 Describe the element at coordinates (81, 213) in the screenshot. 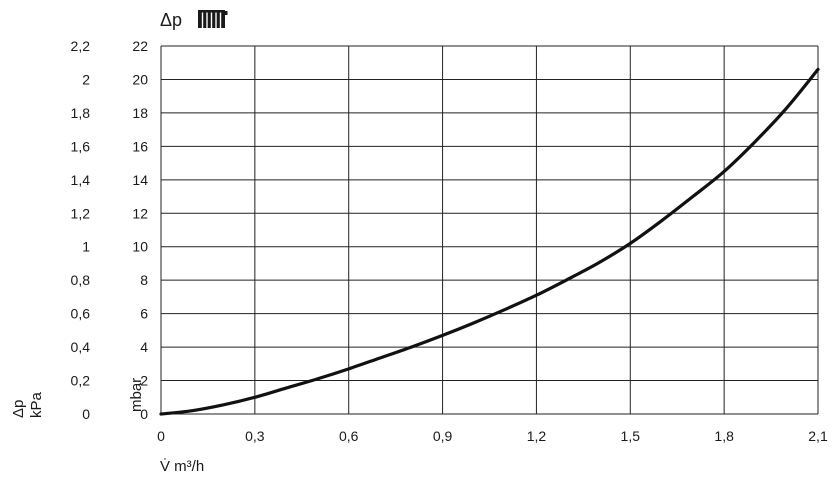

I see `y-tick-label-kpa: 1,2` at that location.